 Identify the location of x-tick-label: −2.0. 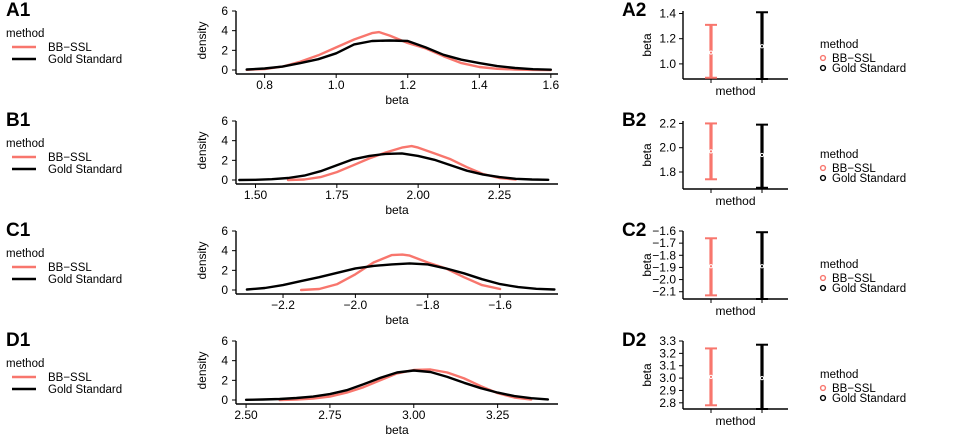
(356, 305).